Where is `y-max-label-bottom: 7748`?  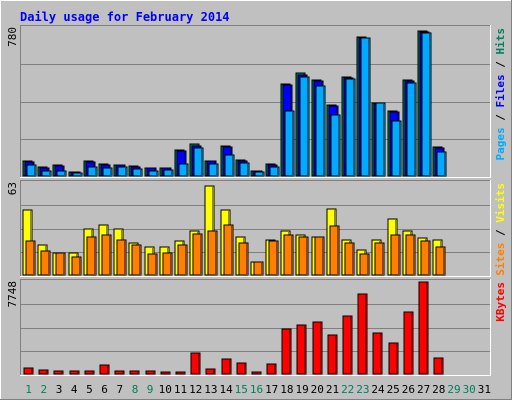 y-max-label-bottom: 7748 is located at coordinates (12, 294).